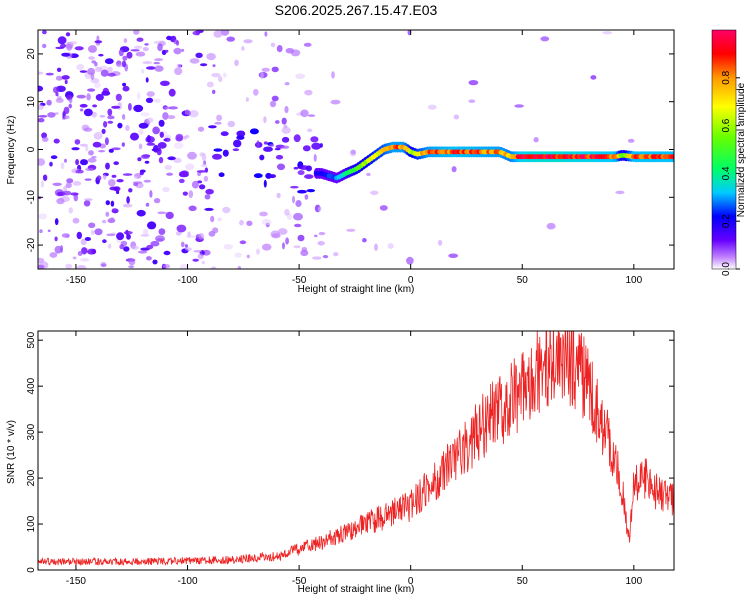 This screenshot has width=750, height=600. What do you see at coordinates (726, 77) in the screenshot?
I see `colorbar-tick-label: 0.8` at bounding box center [726, 77].